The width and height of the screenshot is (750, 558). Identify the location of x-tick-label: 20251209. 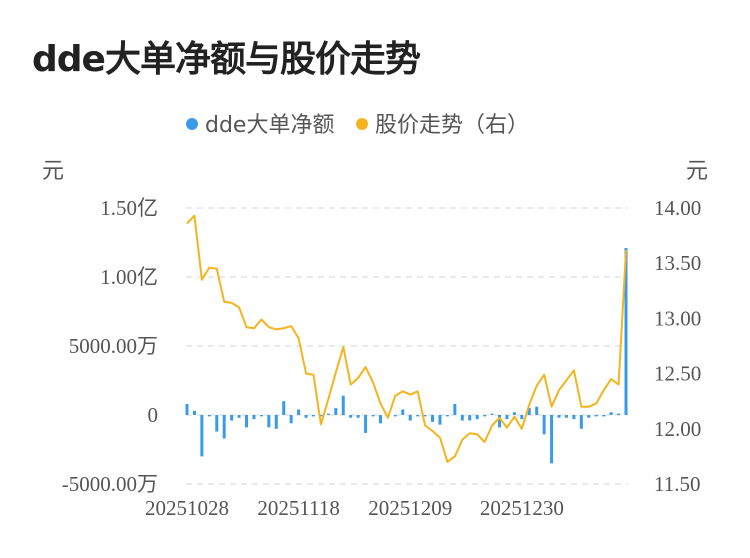
(410, 508).